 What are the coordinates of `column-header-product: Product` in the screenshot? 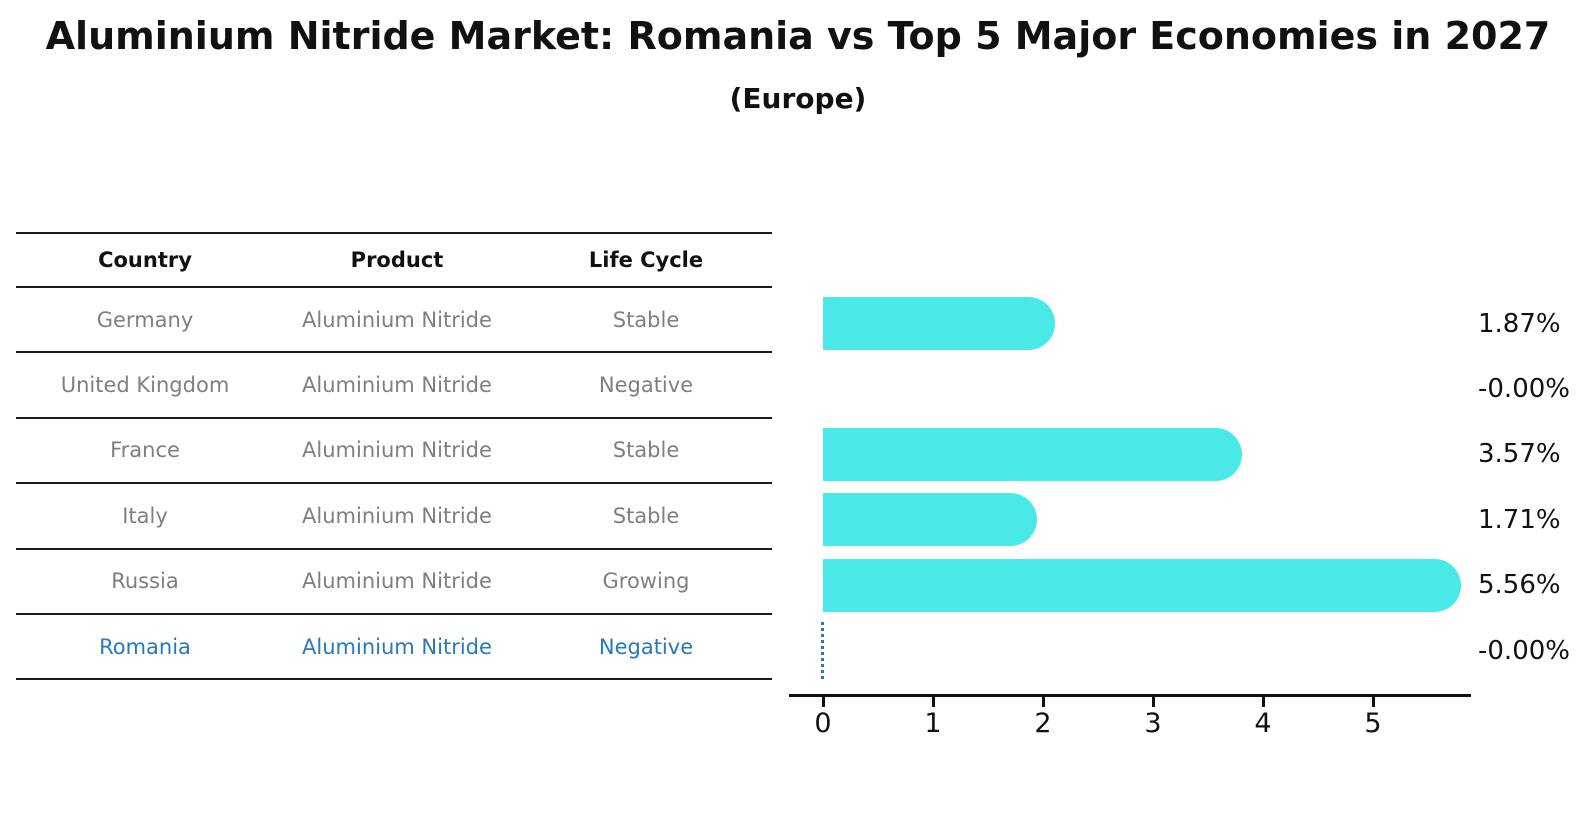 It's located at (397, 260).